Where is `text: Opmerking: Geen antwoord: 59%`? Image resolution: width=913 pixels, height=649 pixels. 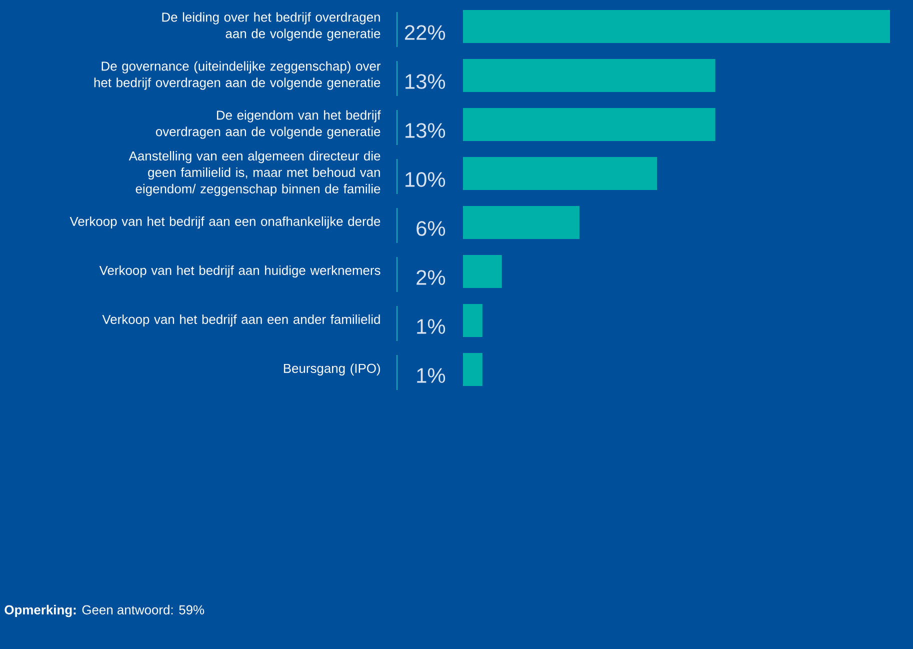
text: Opmerking: Geen antwoord: 59% is located at coordinates (104, 611).